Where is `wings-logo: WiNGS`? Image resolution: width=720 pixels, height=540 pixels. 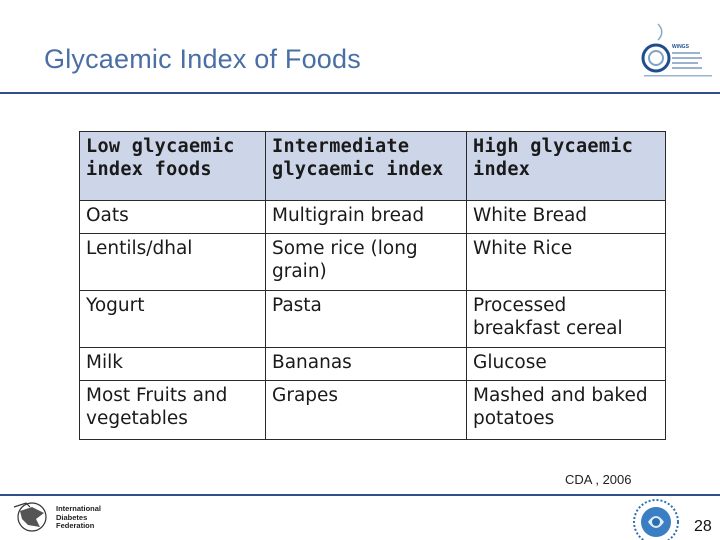 wings-logo: WiNGS is located at coordinates (676, 50).